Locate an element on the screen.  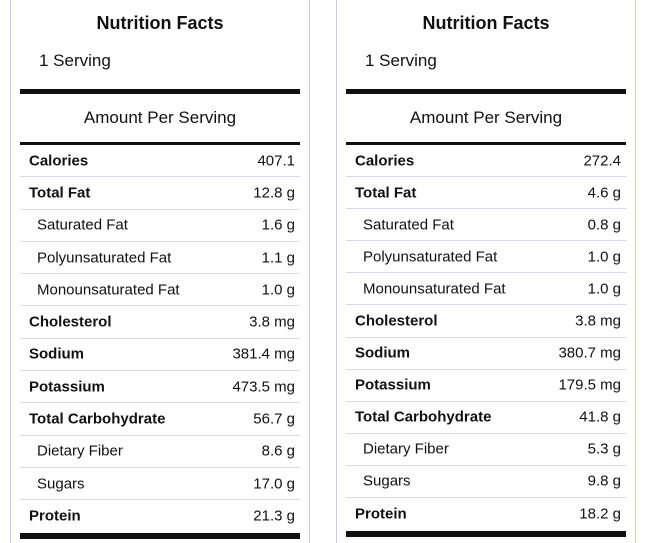
nutrient-row: Total Carbohydrate 56.7 g is located at coordinates (160, 419).